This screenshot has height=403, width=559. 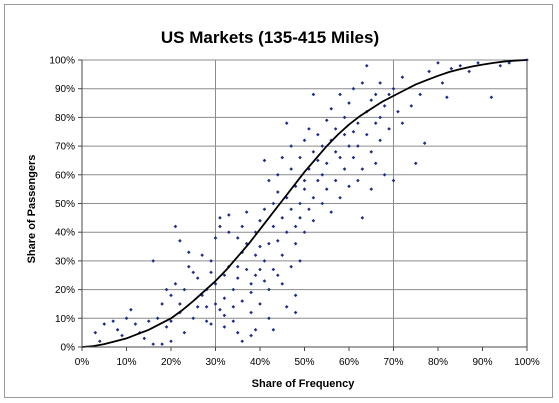 What do you see at coordinates (260, 362) in the screenshot?
I see `x-tick-label: 40%` at bounding box center [260, 362].